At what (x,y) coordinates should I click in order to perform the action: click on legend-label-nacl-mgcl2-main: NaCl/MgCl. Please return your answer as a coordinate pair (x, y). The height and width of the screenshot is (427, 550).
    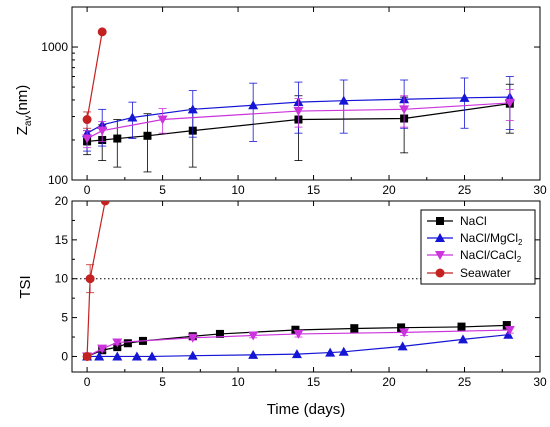
    Looking at the image, I should click on (489, 238).